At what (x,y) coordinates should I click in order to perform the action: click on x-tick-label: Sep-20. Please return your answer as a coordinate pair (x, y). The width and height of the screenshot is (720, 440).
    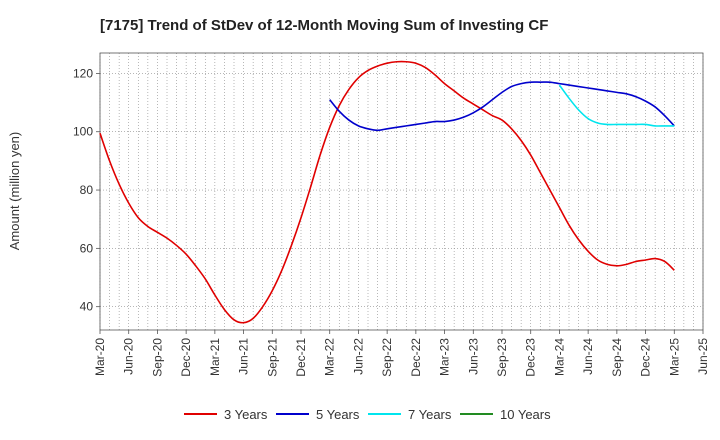
    Looking at the image, I should click on (157, 357).